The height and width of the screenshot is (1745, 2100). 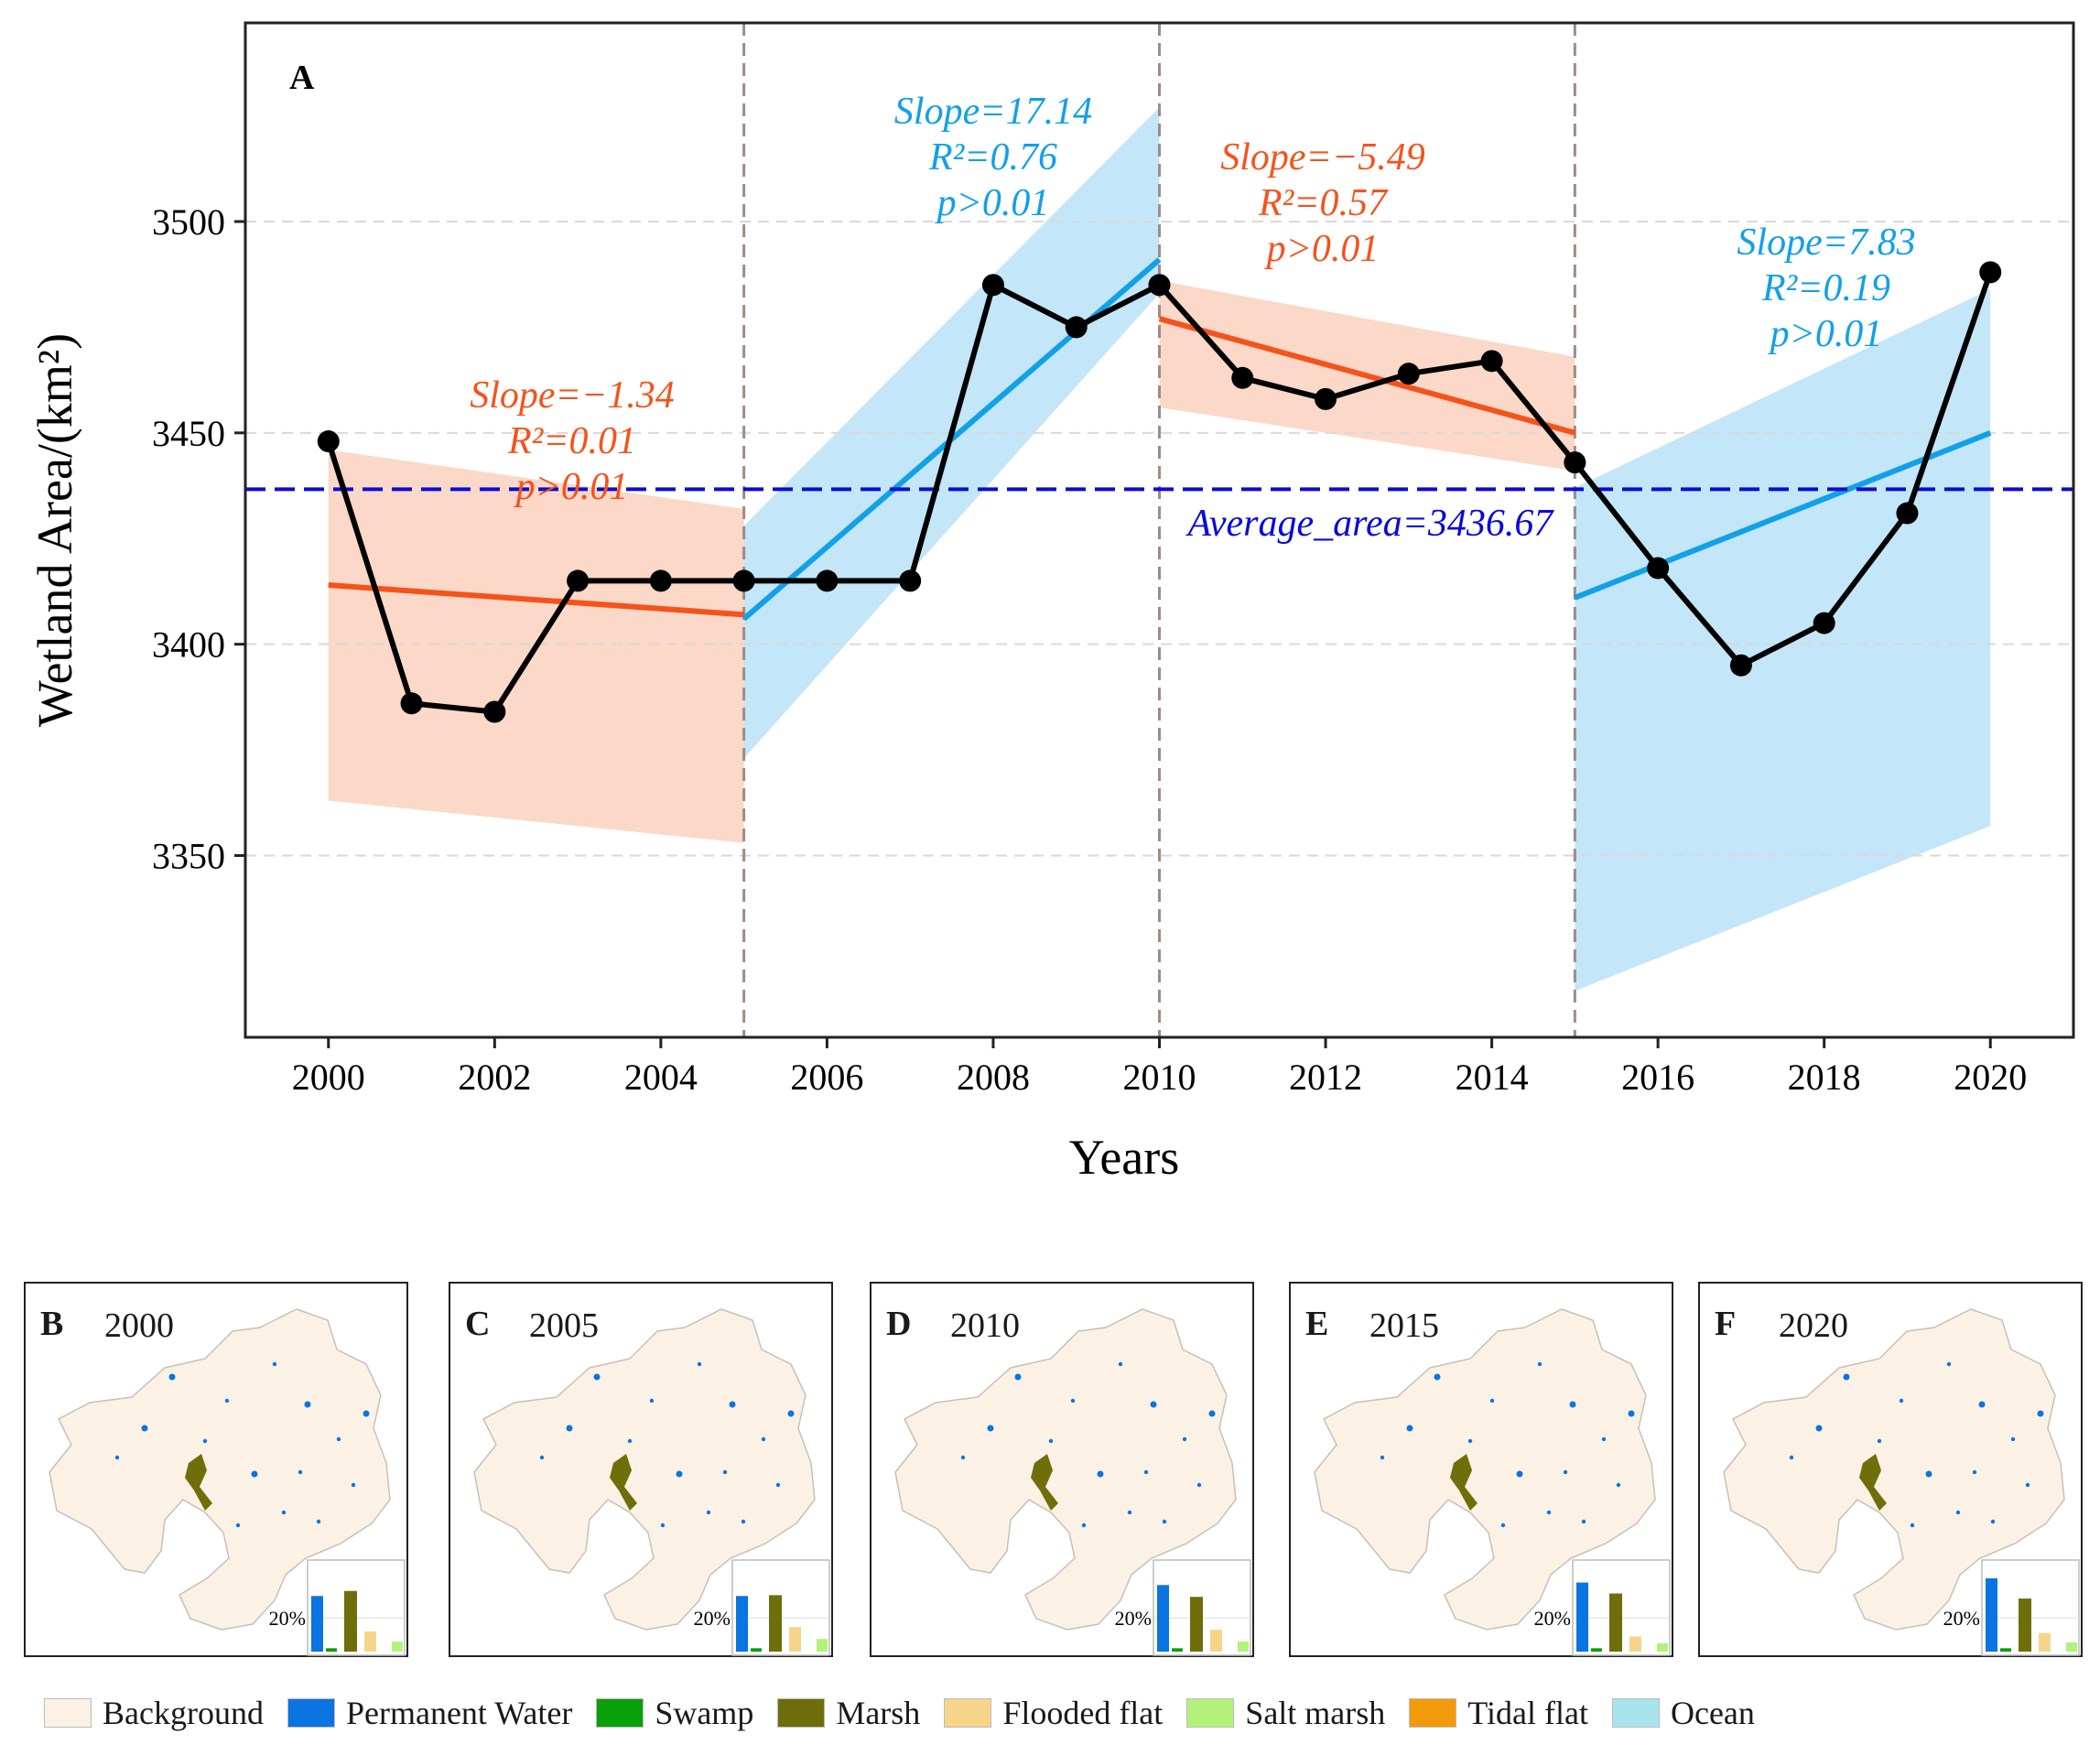 What do you see at coordinates (661, 1077) in the screenshot?
I see `x-tick-label: 2004` at bounding box center [661, 1077].